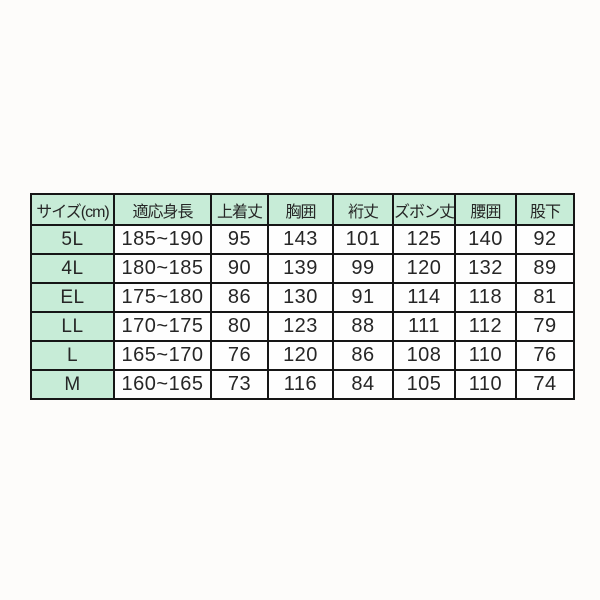 The image size is (600, 600). I want to click on table-row: M 160~165 73 116 84 105 110 74, so click(302, 384).